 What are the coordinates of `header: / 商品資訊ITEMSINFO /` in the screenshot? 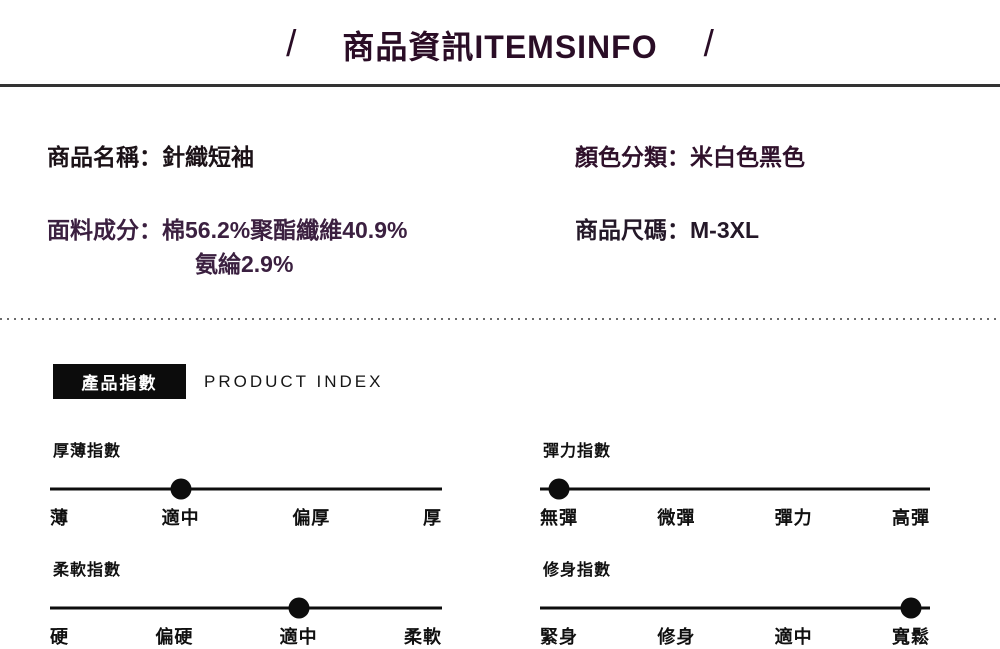 It's located at (500, 42).